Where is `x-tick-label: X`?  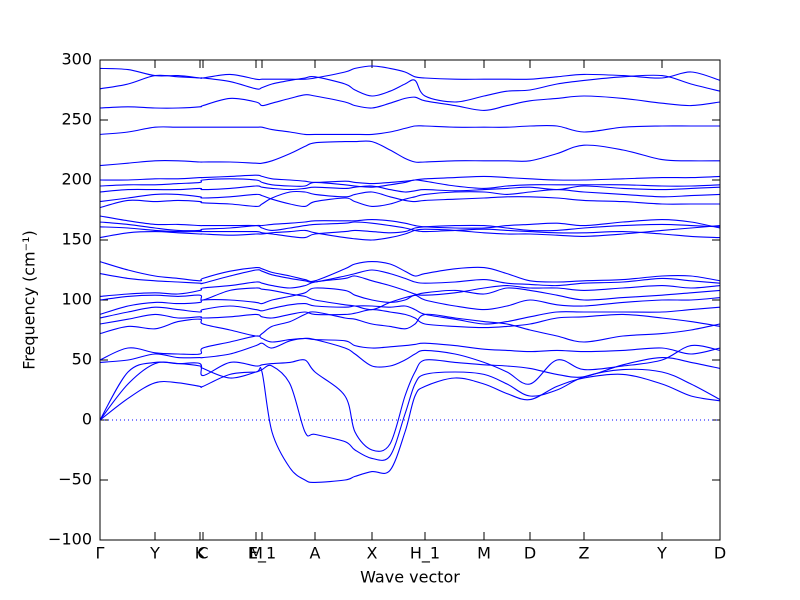 x-tick-label: X is located at coordinates (372, 553).